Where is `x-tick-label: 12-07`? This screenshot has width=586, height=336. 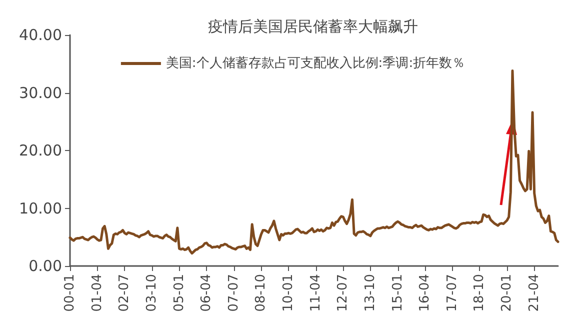
x-tick-label: 12-07 is located at coordinates (343, 293).